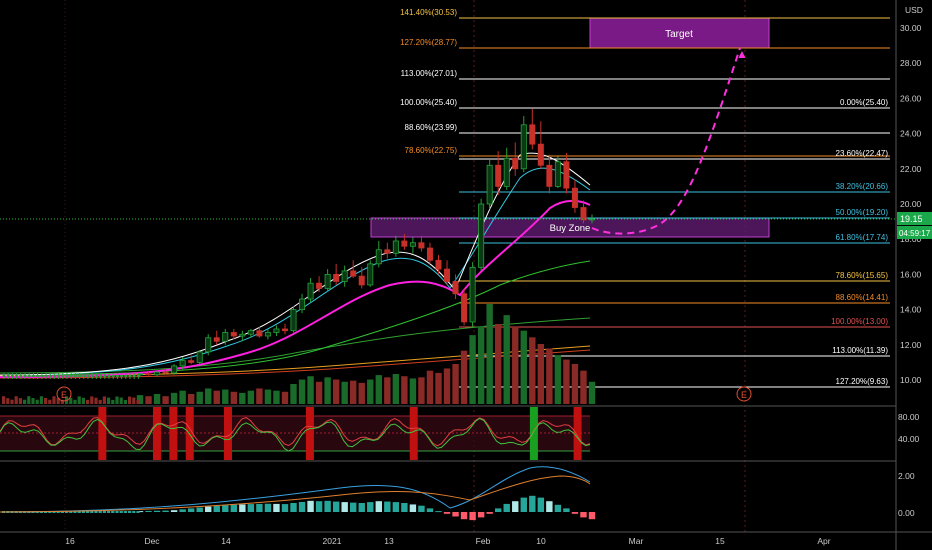 Image resolution: width=932 pixels, height=550 pixels. What do you see at coordinates (862, 153) in the screenshot?
I see `fib-level-label: 23.60%(22.47)` at bounding box center [862, 153].